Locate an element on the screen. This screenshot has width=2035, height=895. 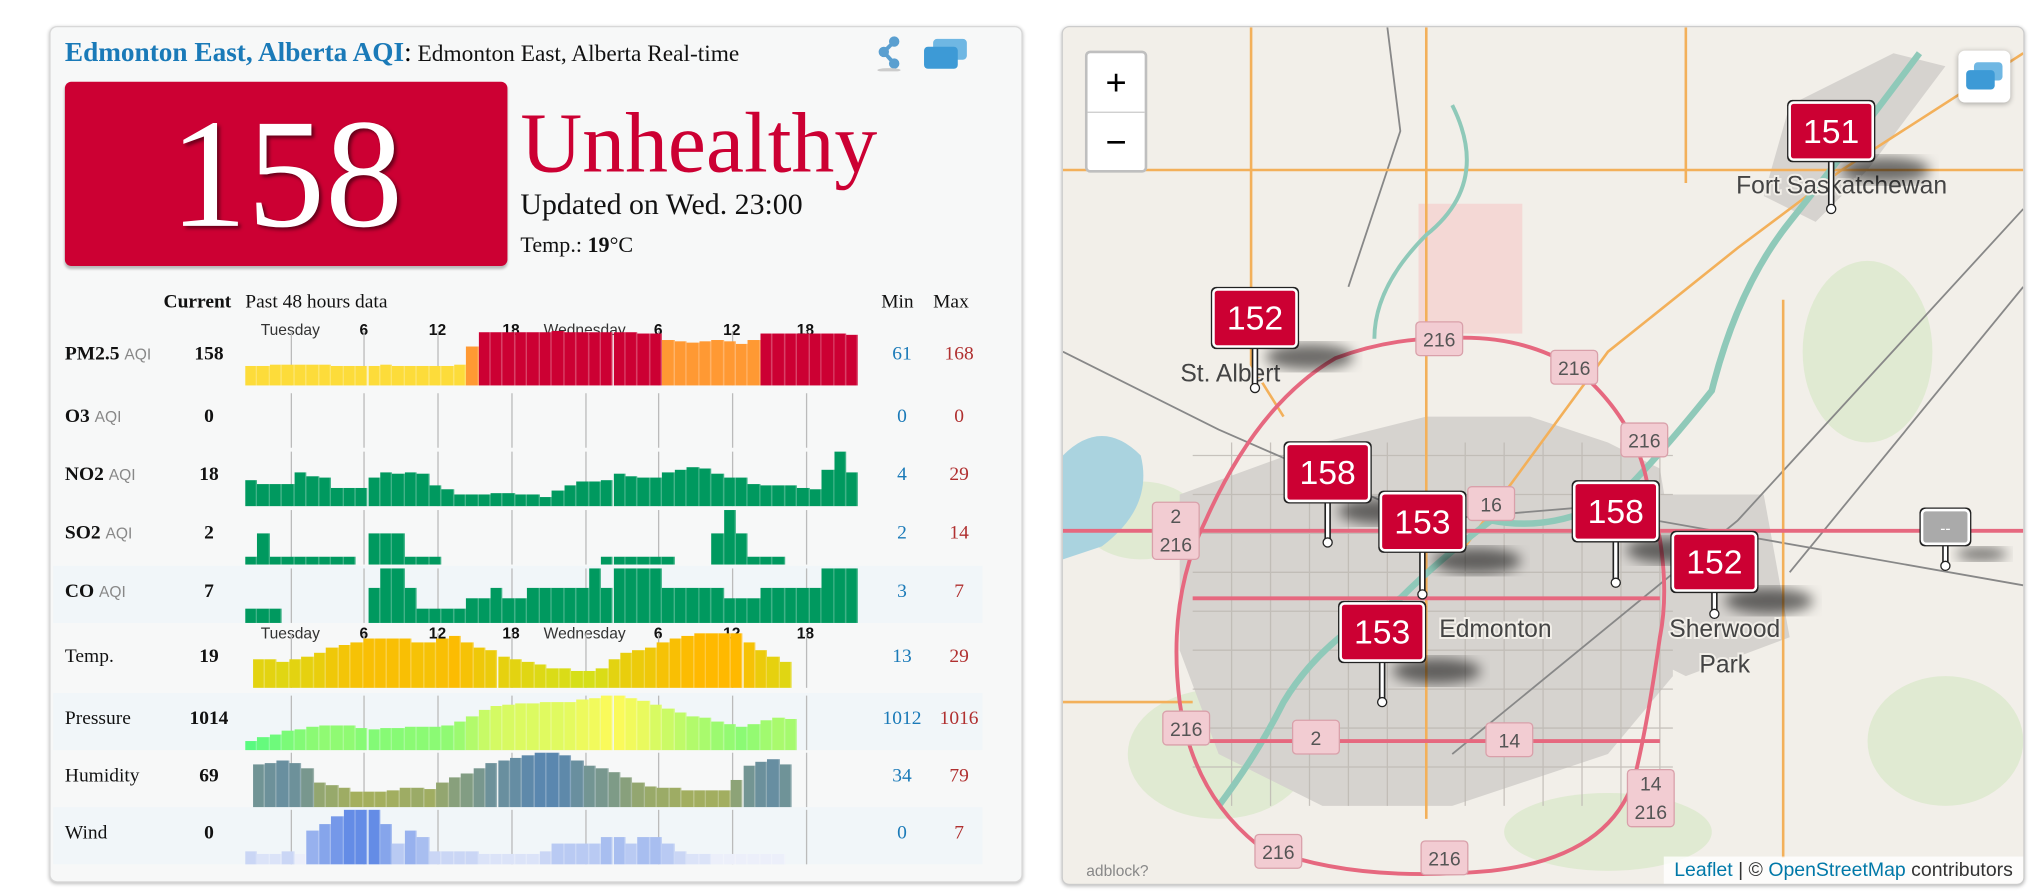
leaflet-link: Leaflet is located at coordinates (1703, 870).